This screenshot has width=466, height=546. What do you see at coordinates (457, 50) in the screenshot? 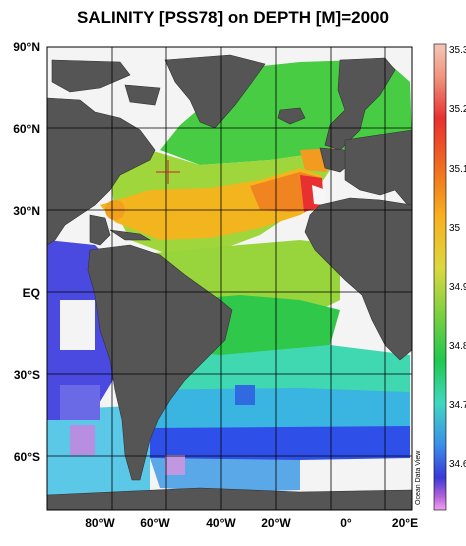
I see `colorbar-tick: 35.3` at bounding box center [457, 50].